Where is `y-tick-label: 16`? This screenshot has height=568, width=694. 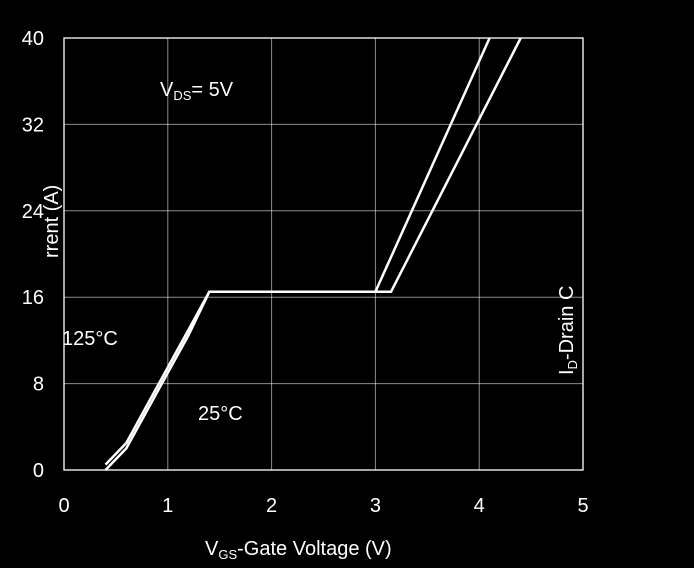
y-tick-label: 16 is located at coordinates (33, 298).